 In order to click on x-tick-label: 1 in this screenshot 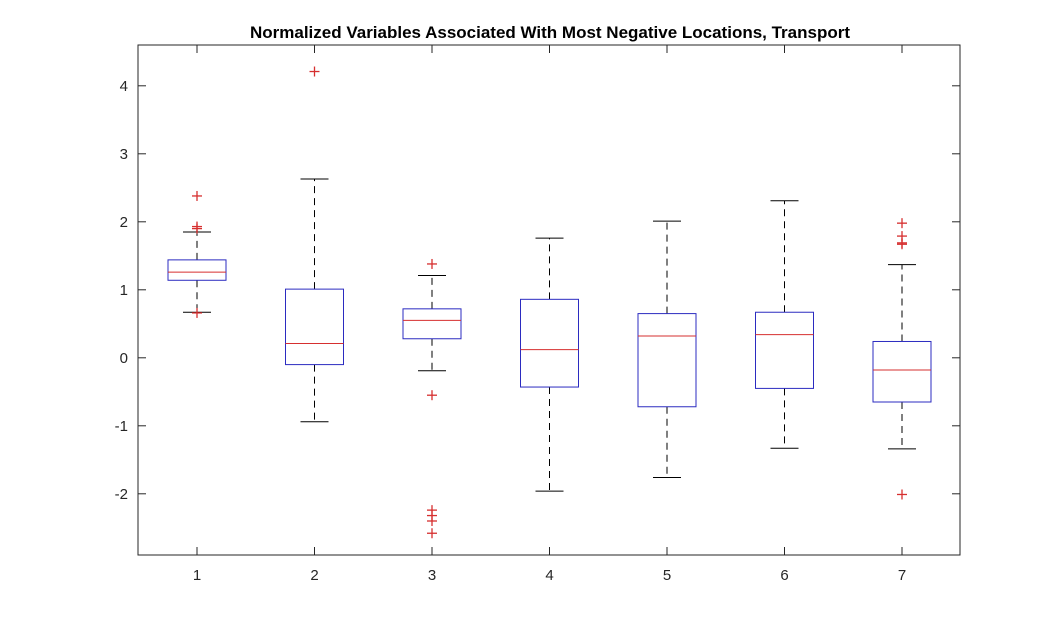, I will do `click(197, 575)`.